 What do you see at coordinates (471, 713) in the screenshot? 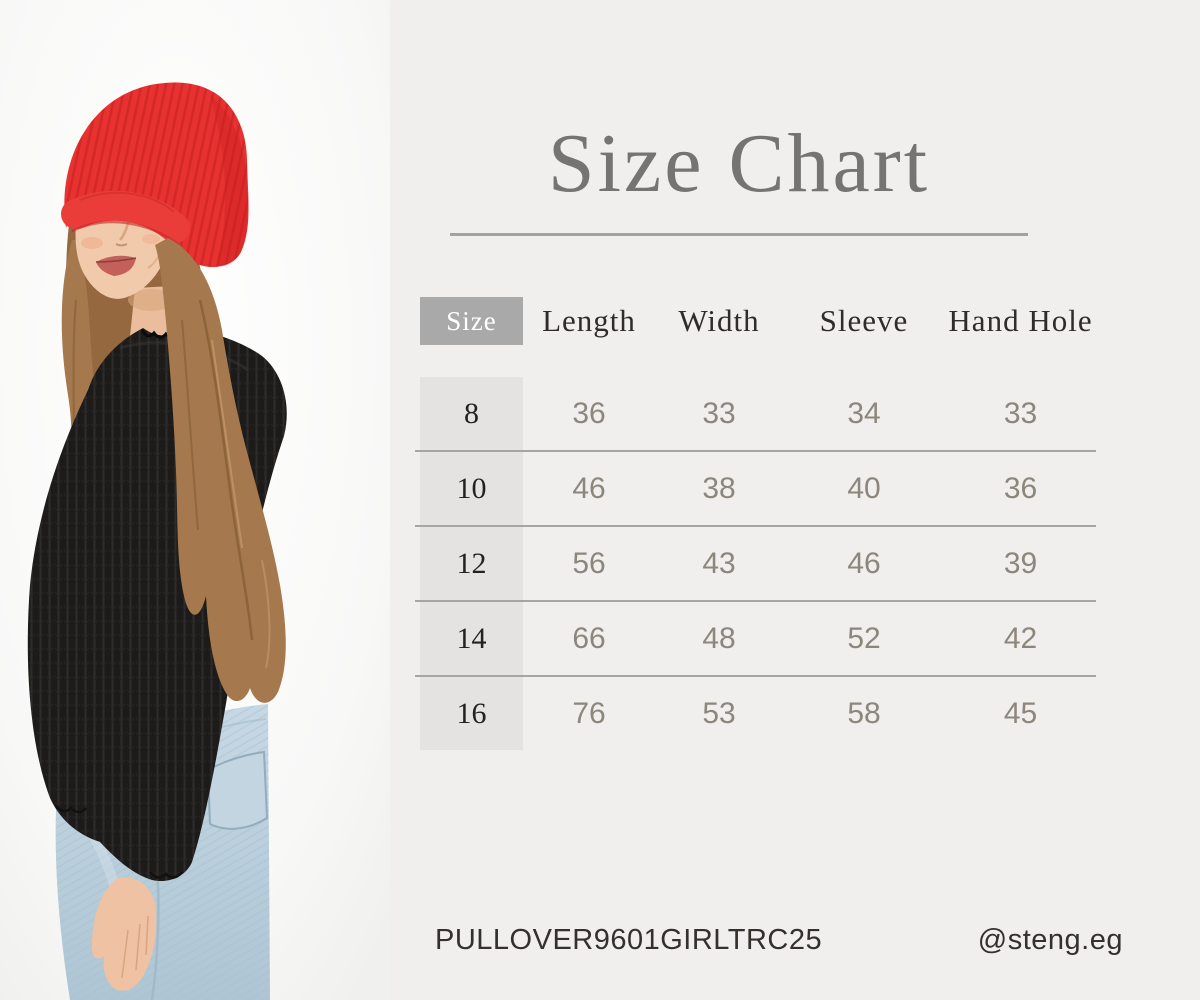
I see `size-cell: 16` at bounding box center [471, 713].